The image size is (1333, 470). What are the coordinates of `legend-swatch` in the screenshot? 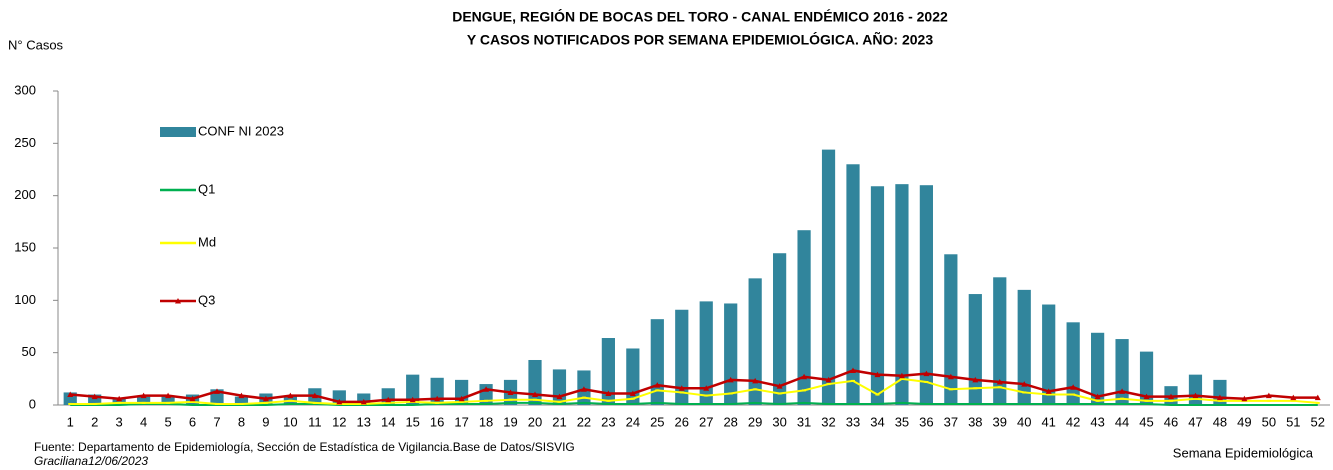 It's located at (178, 132).